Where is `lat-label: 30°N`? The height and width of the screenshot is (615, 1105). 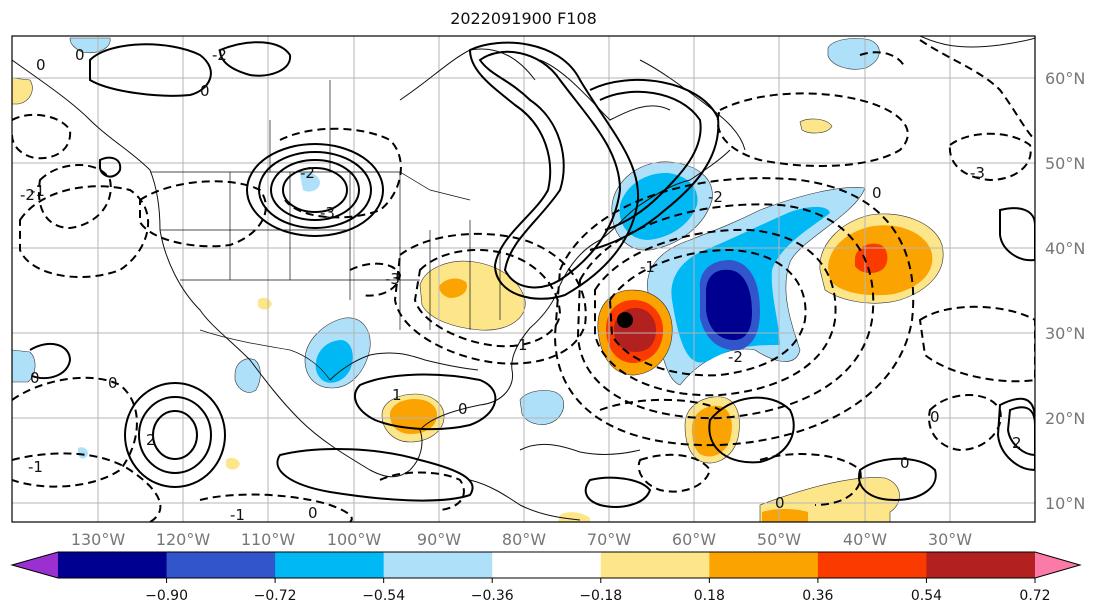 lat-label: 30°N is located at coordinates (1065, 333).